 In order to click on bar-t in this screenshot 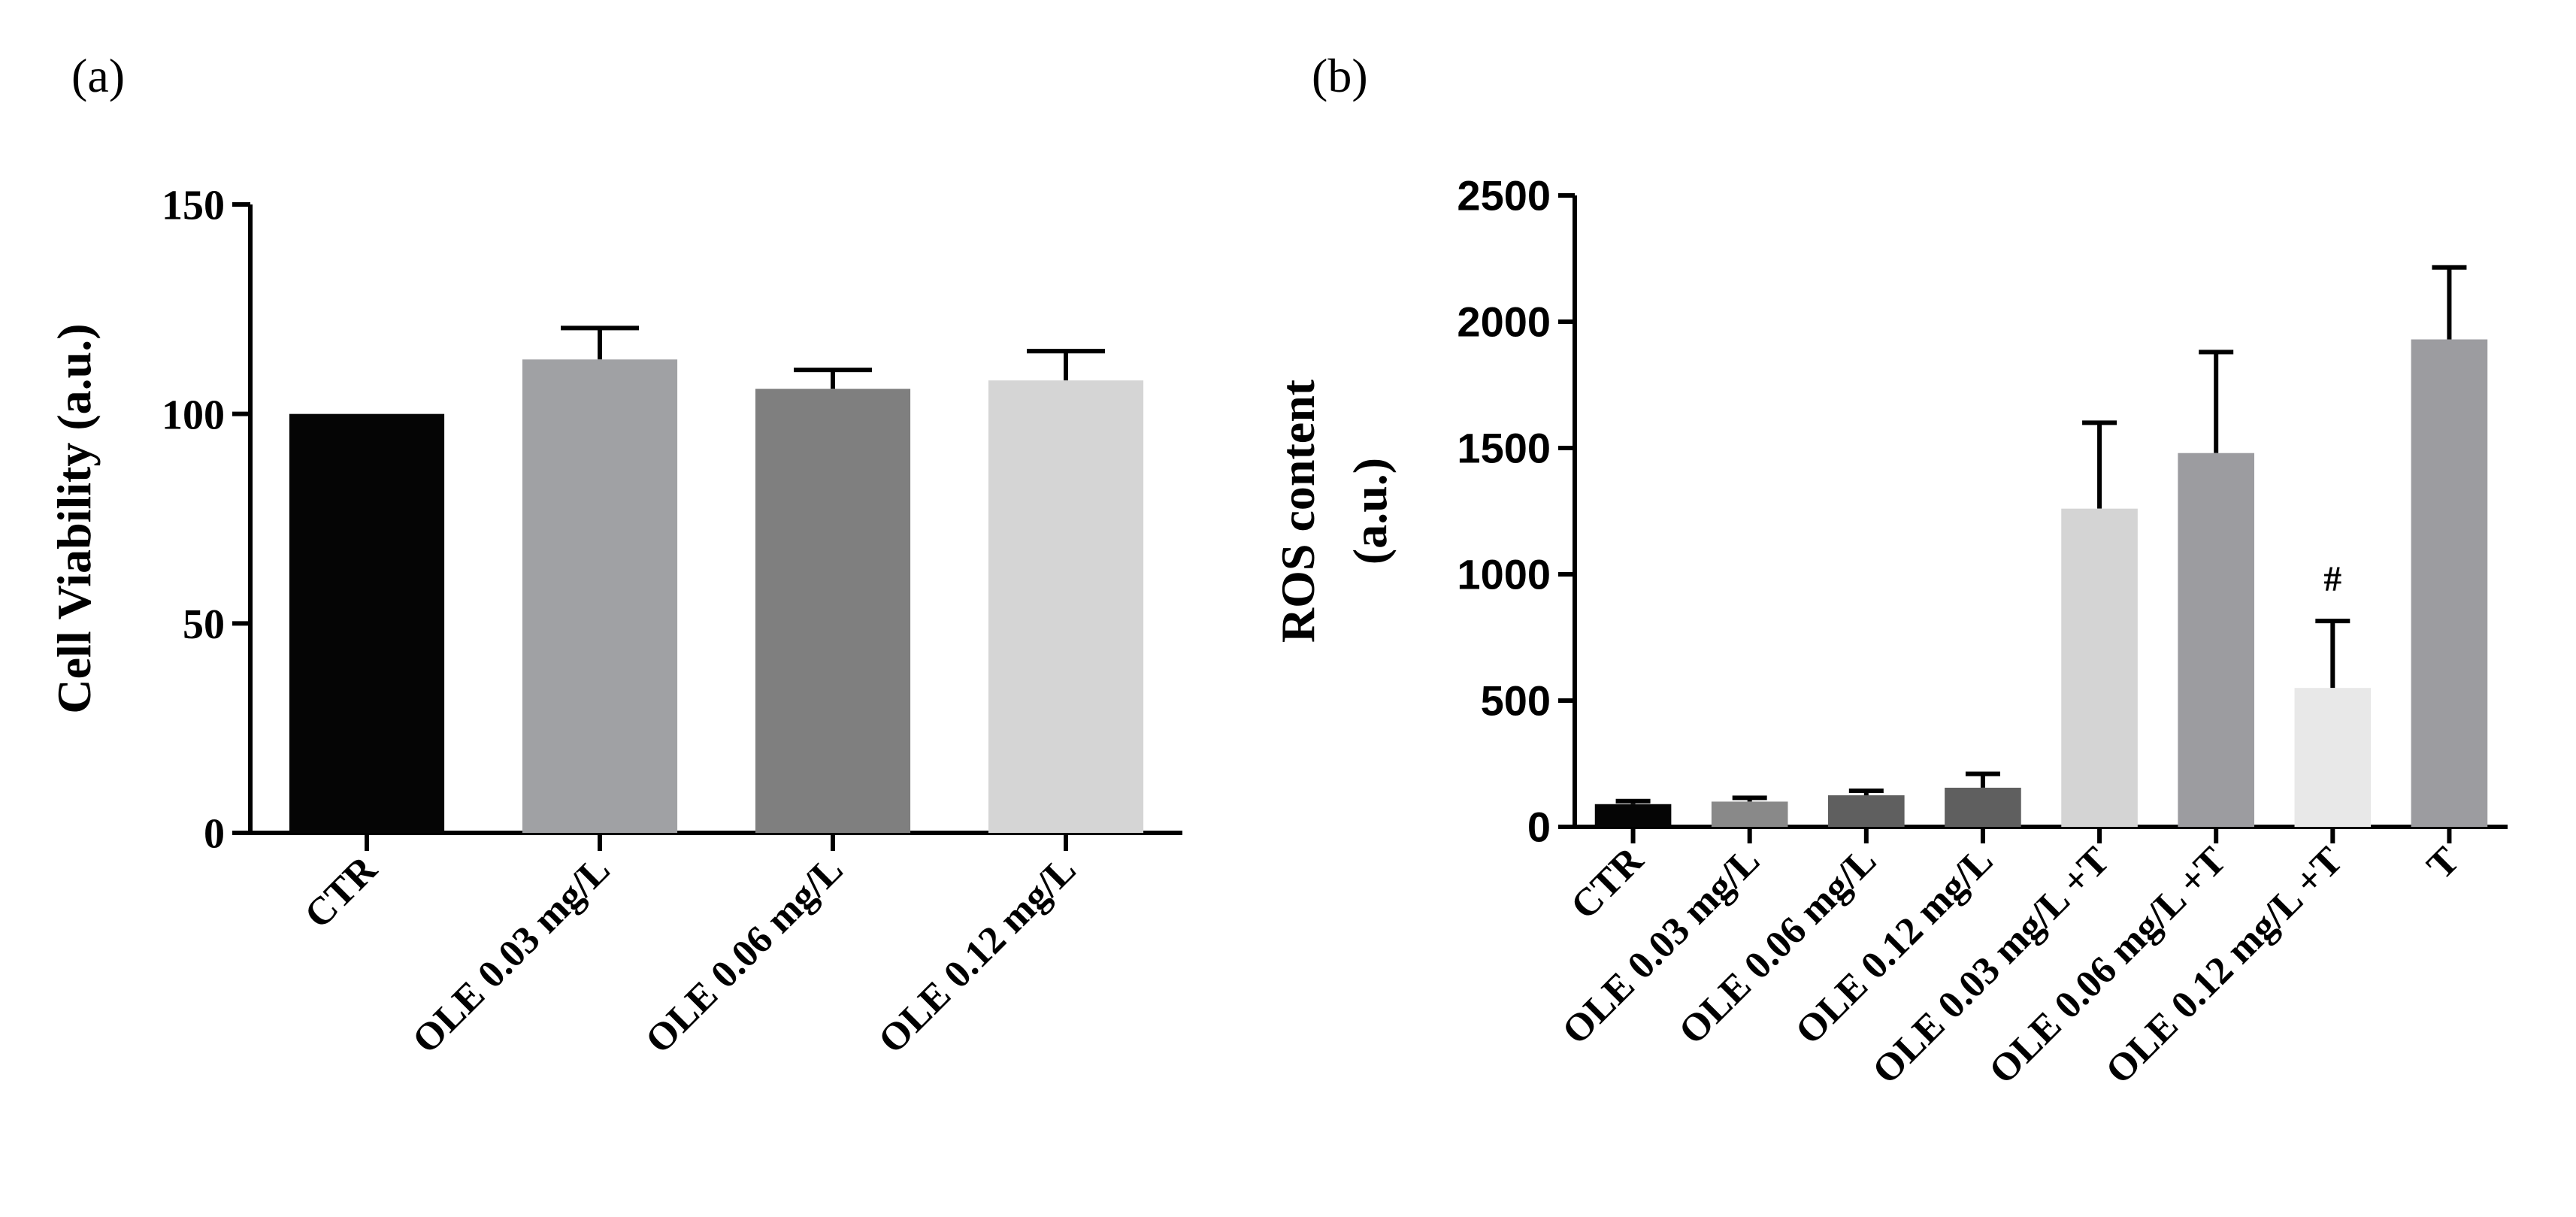, I will do `click(2449, 583)`.